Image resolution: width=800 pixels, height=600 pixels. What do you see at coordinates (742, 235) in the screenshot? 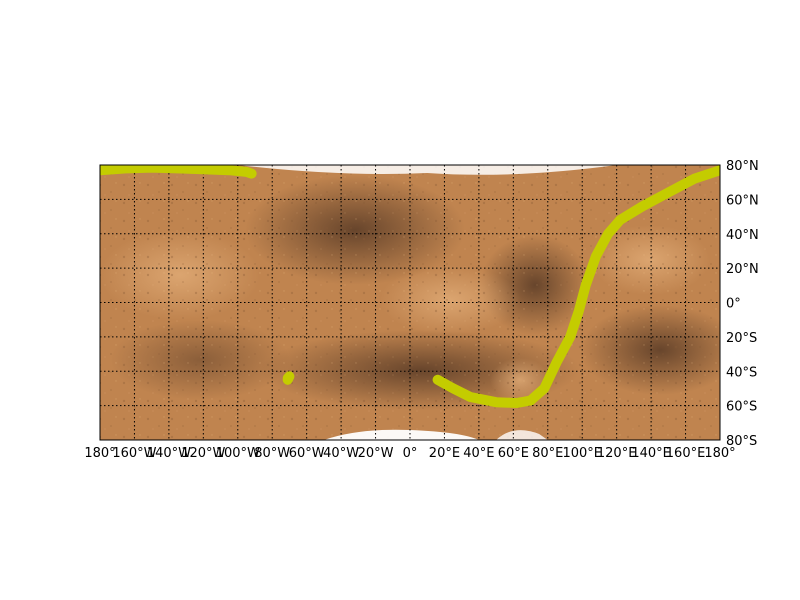
I see `lat-tick-label: 40°N` at bounding box center [742, 235].